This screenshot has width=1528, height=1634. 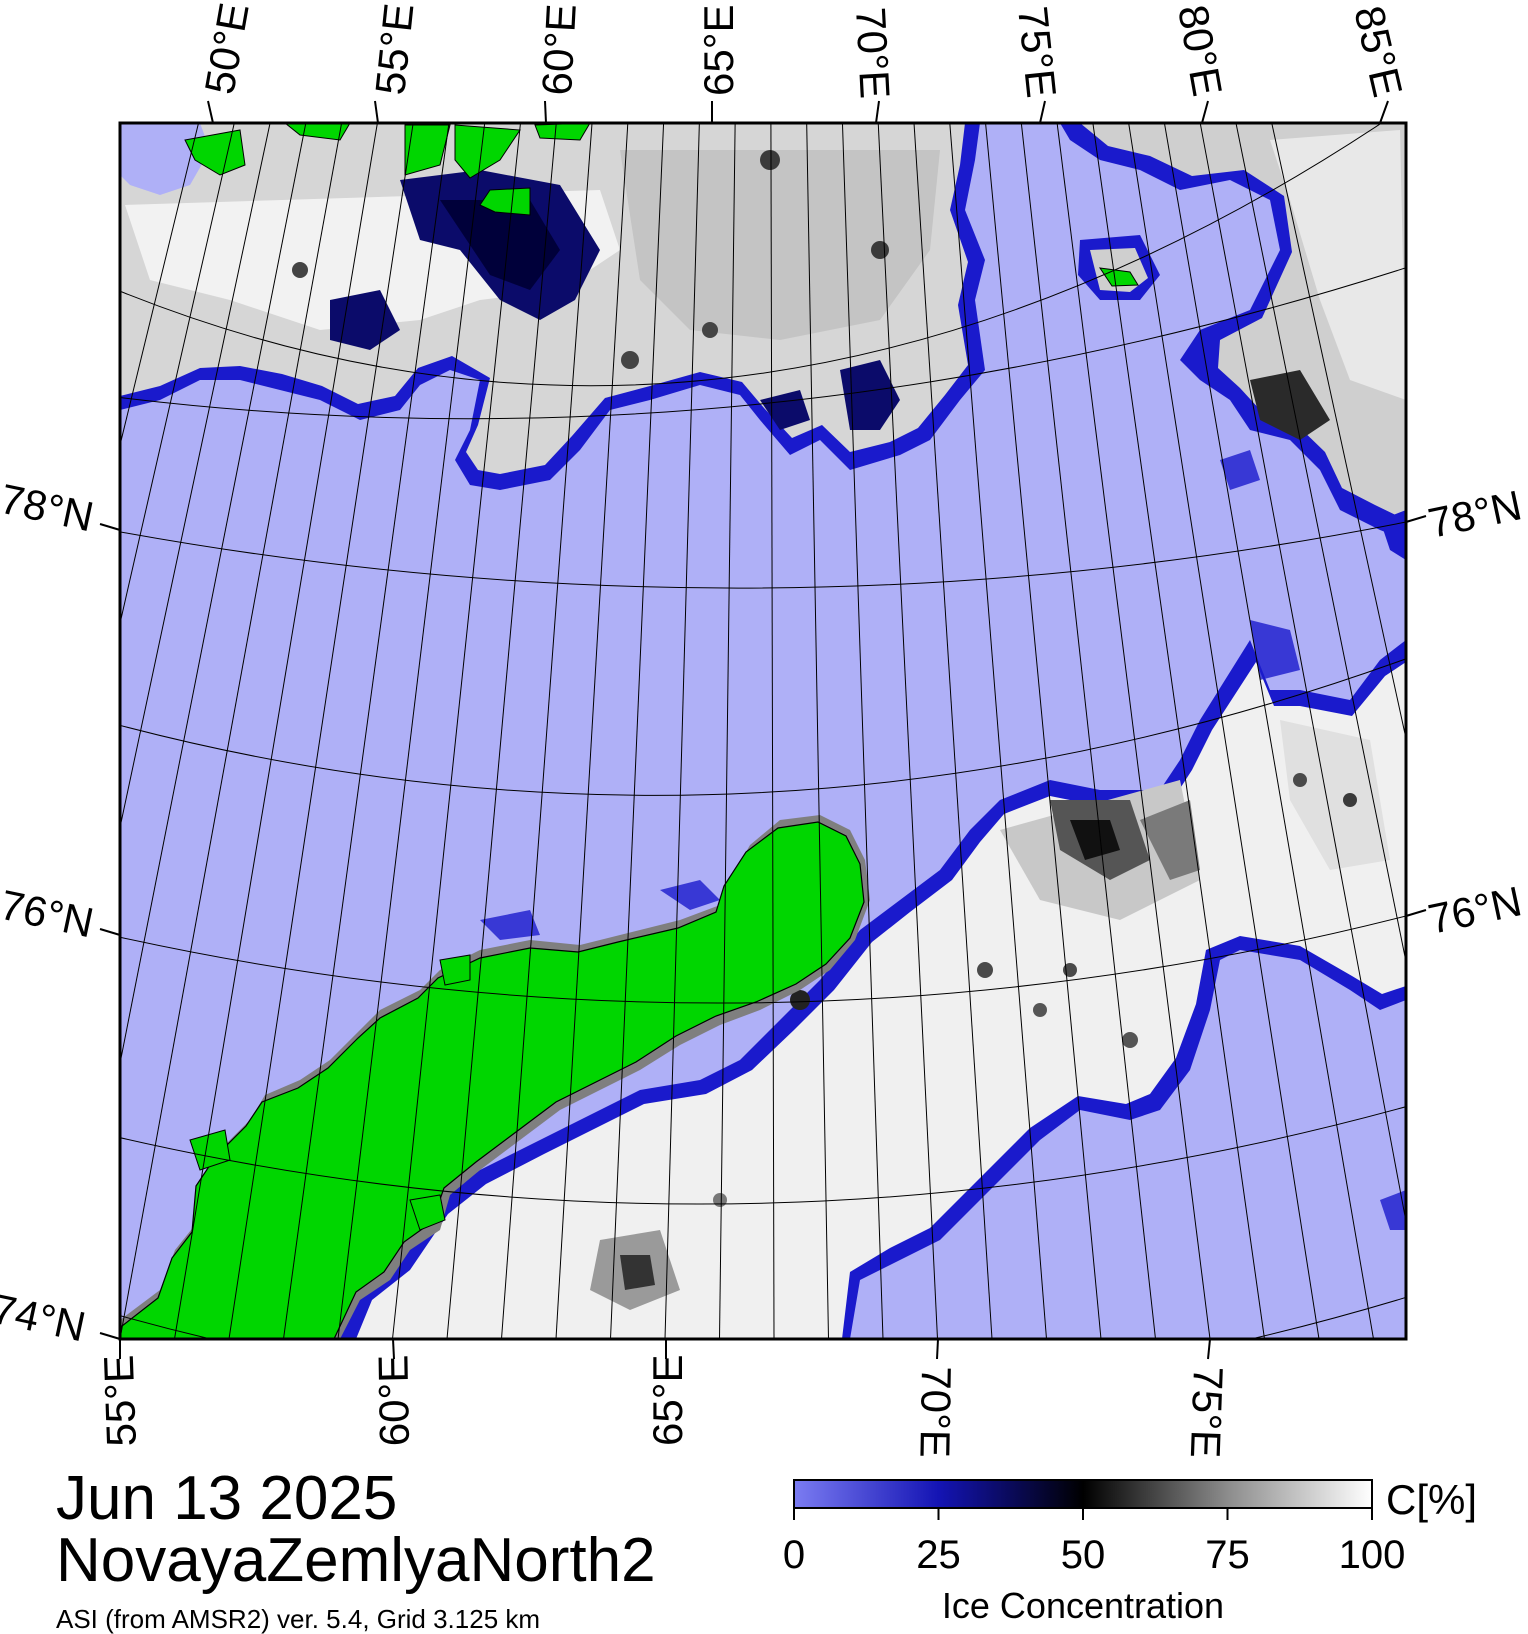 What do you see at coordinates (1475, 513) in the screenshot?
I see `right-lat-label: 78°N` at bounding box center [1475, 513].